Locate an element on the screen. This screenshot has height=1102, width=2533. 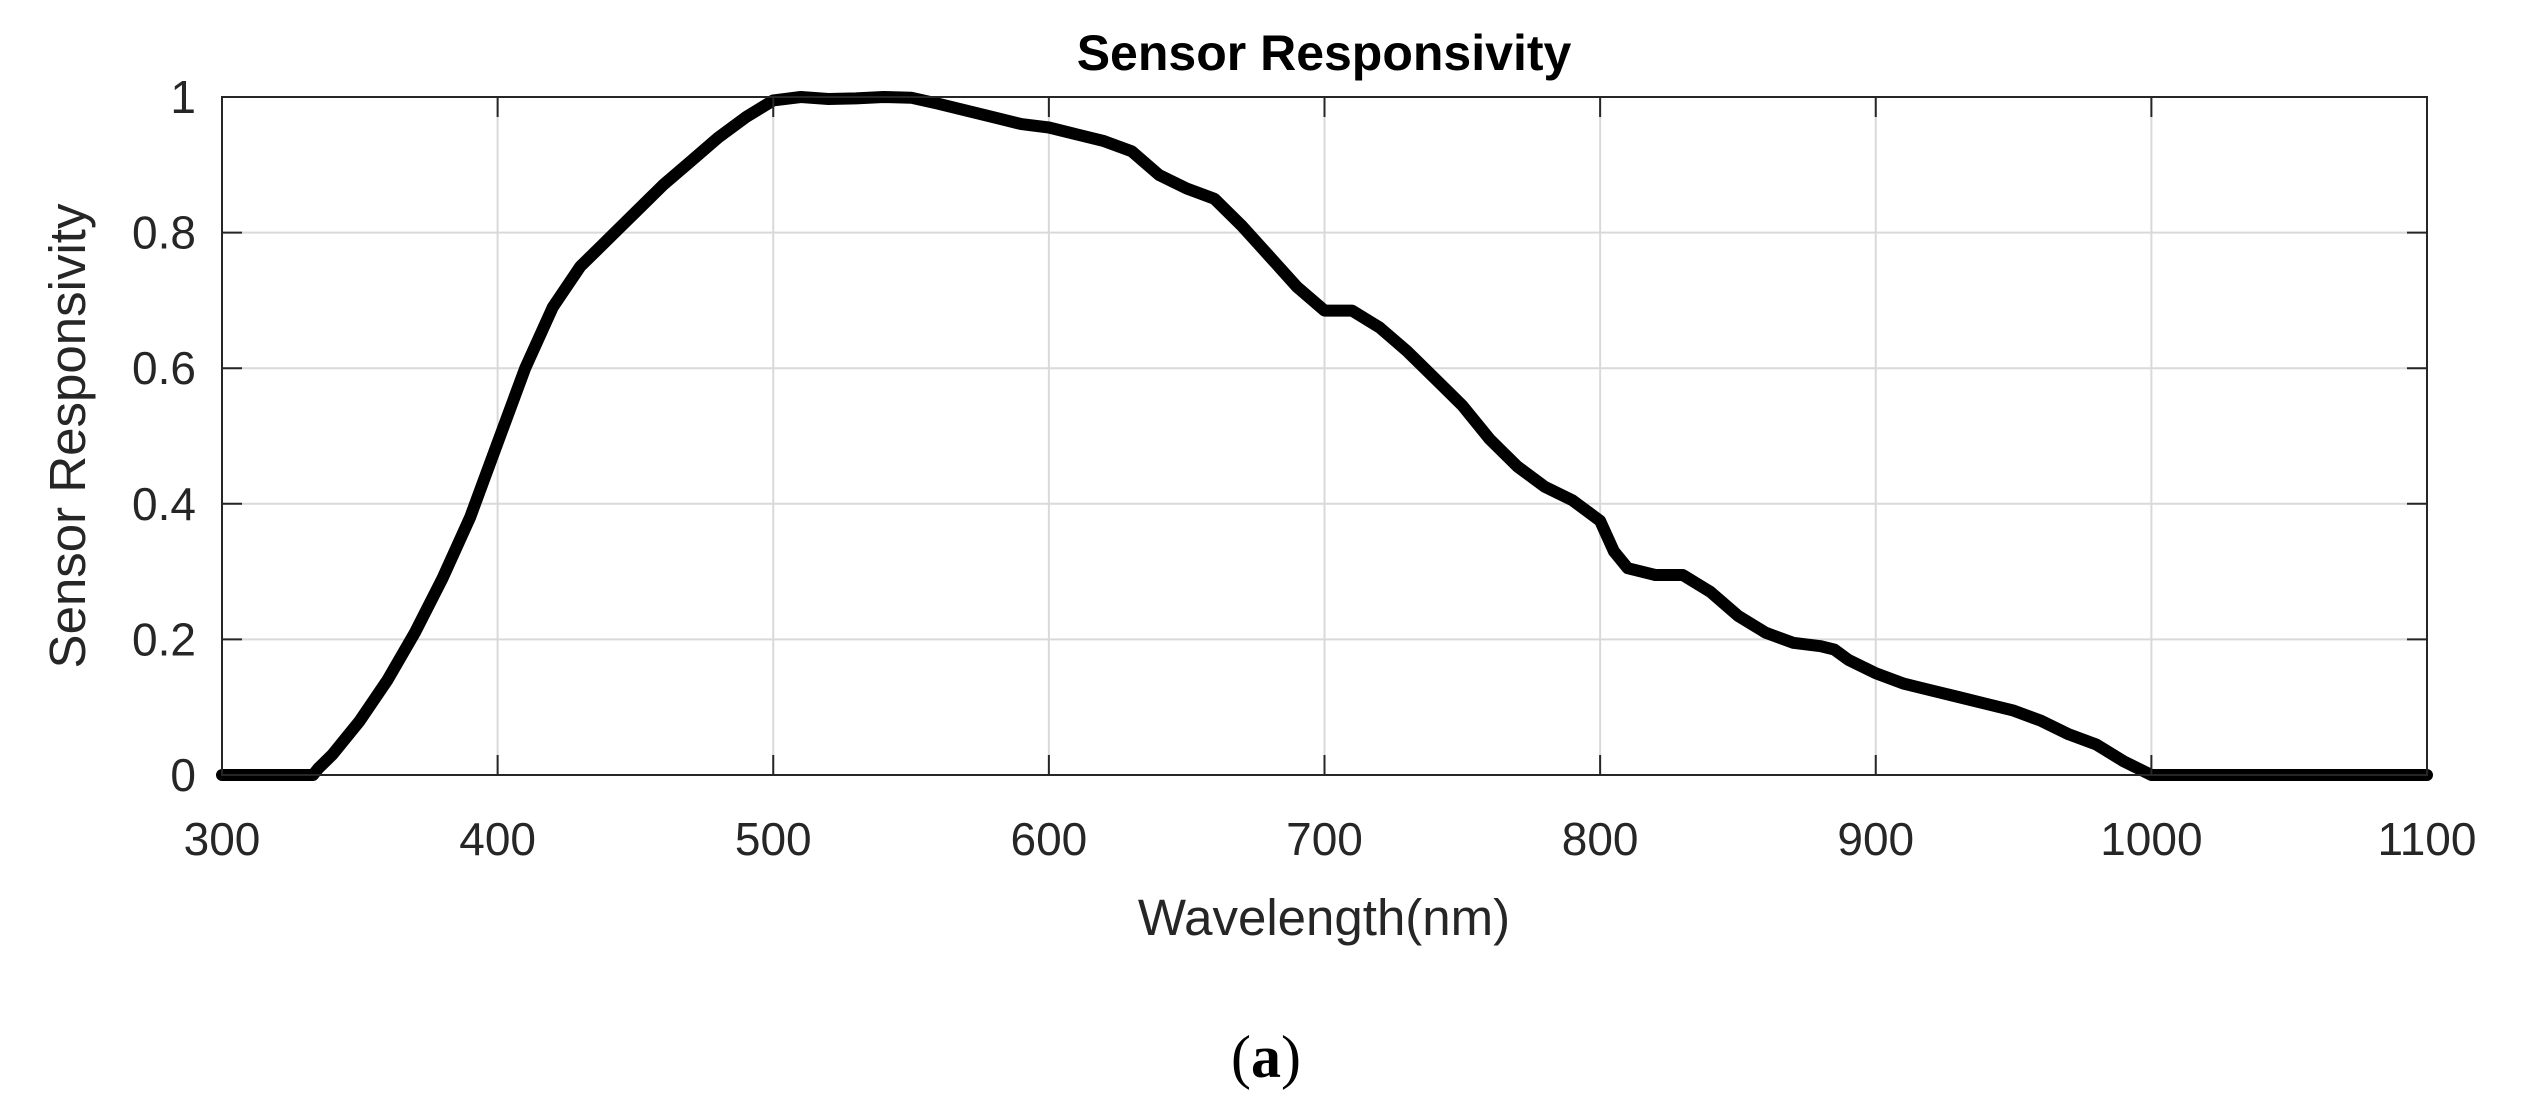
x-axis-label: Wavelength(nm) is located at coordinates (1324, 917).